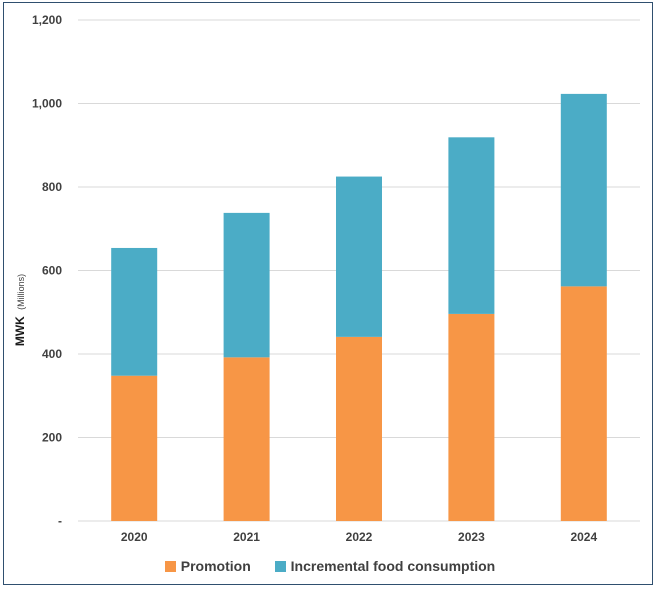 This screenshot has height=591, width=660. What do you see at coordinates (20, 331) in the screenshot?
I see `y-axis-label-main: MWK` at bounding box center [20, 331].